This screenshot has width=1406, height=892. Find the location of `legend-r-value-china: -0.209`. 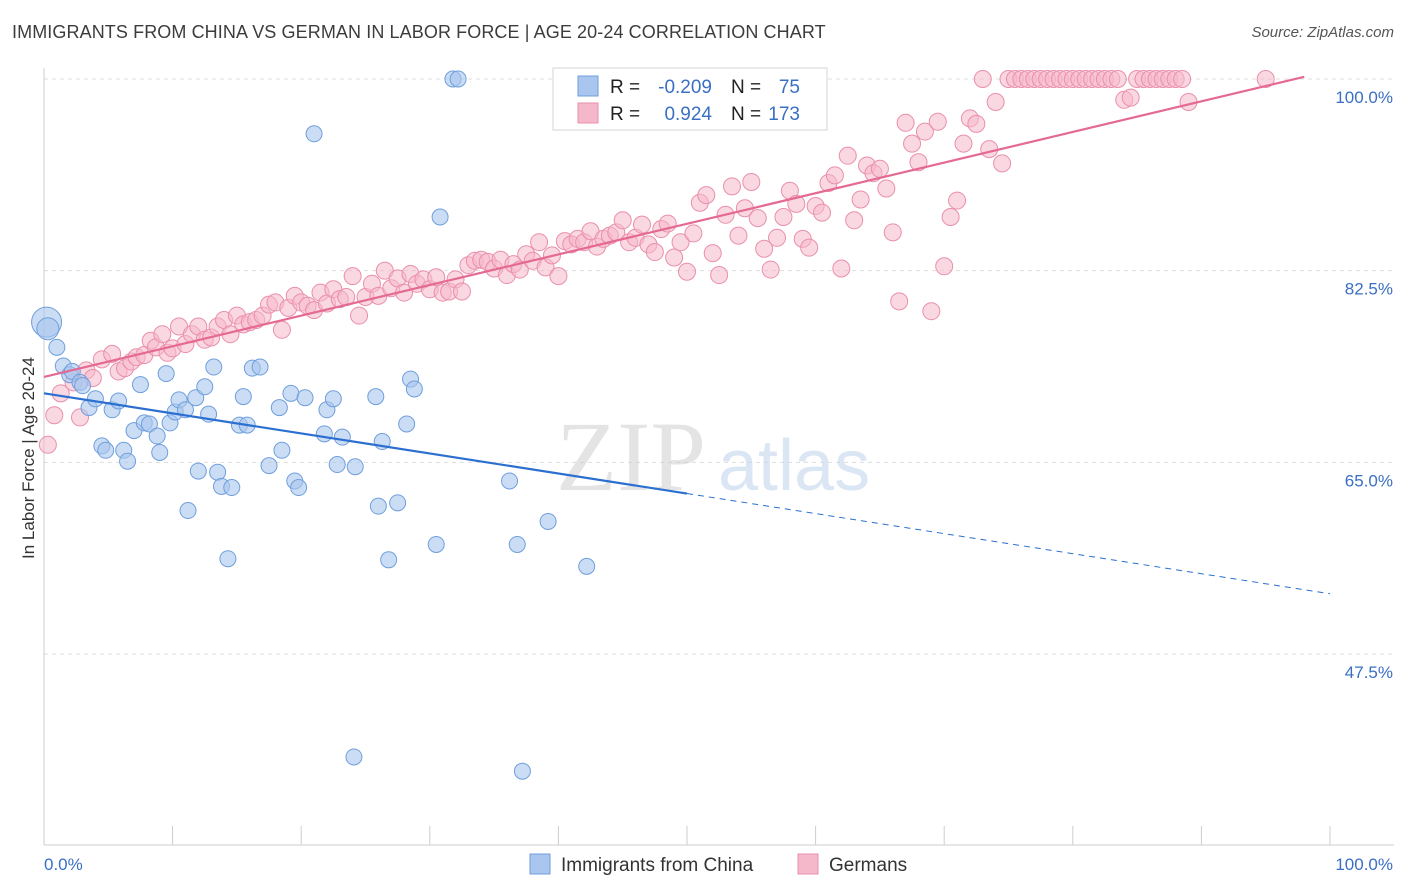

legend-r-value-china: -0.209 is located at coordinates (685, 87).